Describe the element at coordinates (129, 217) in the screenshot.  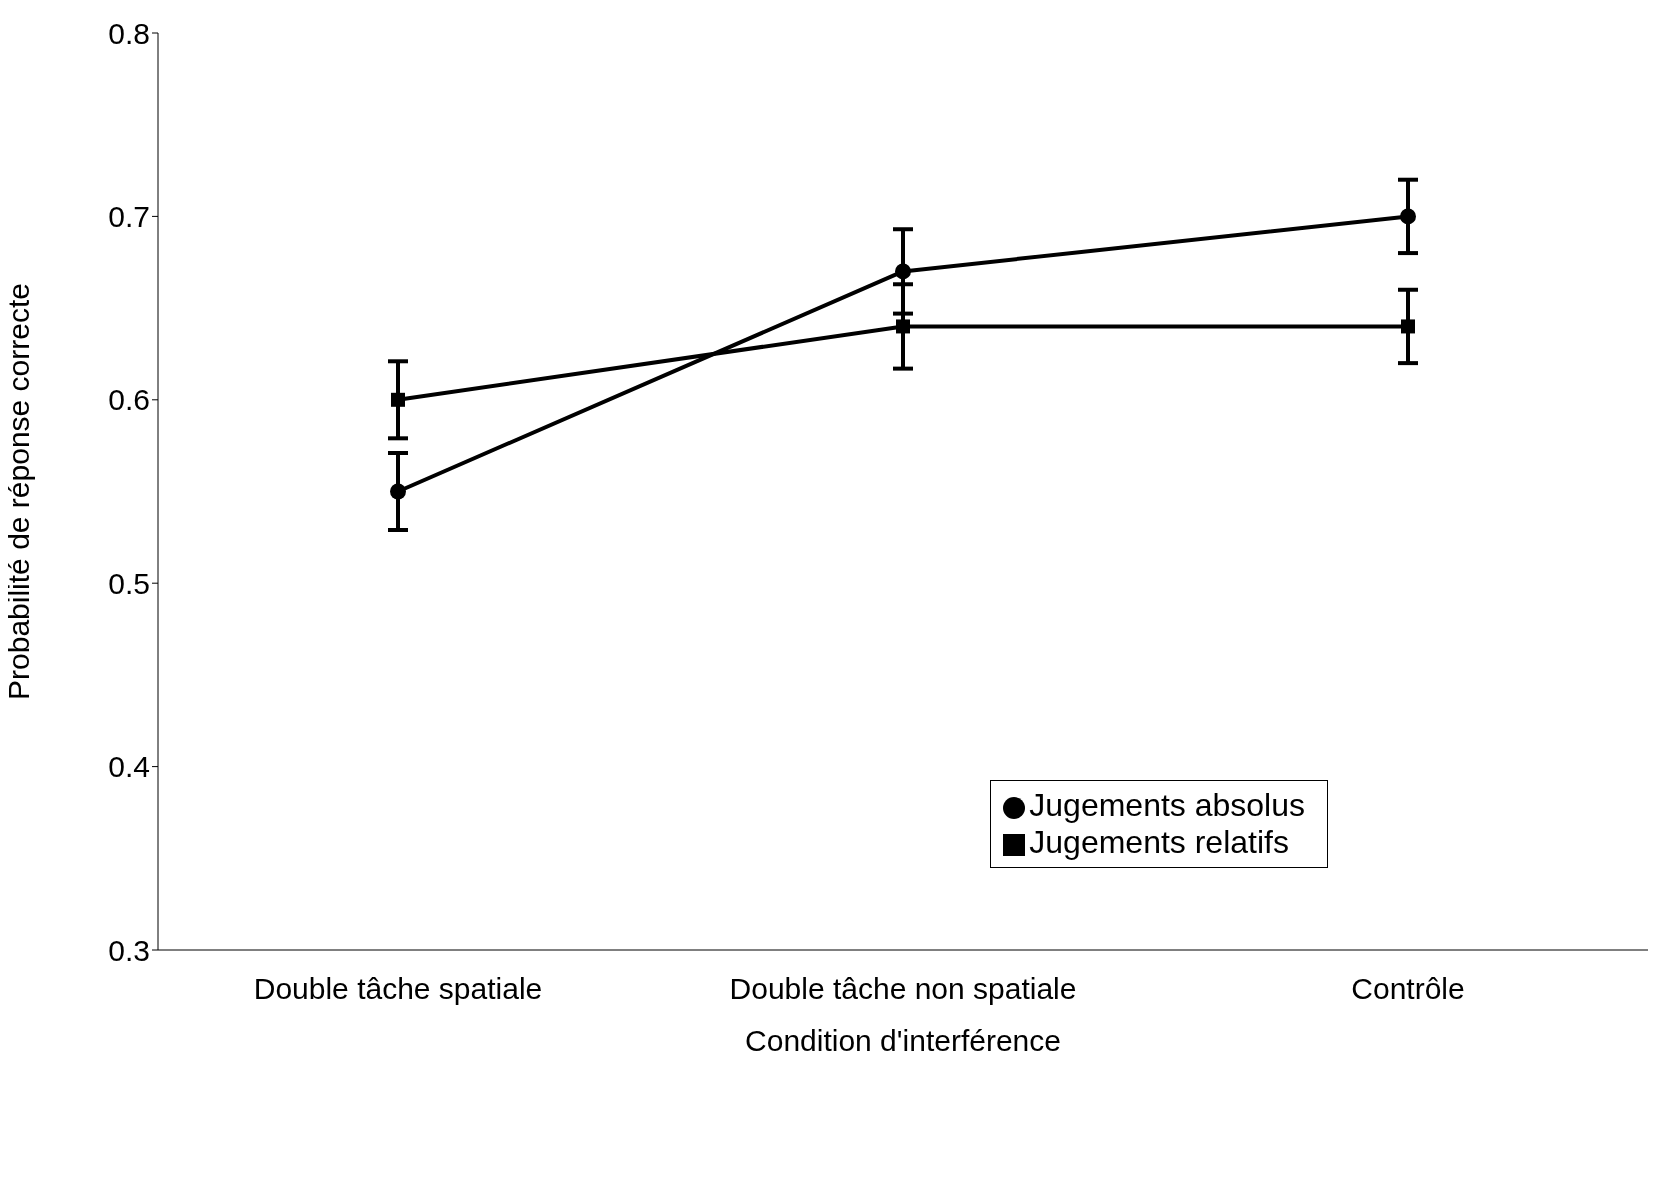
I see `y-tick-label: 0.7` at that location.